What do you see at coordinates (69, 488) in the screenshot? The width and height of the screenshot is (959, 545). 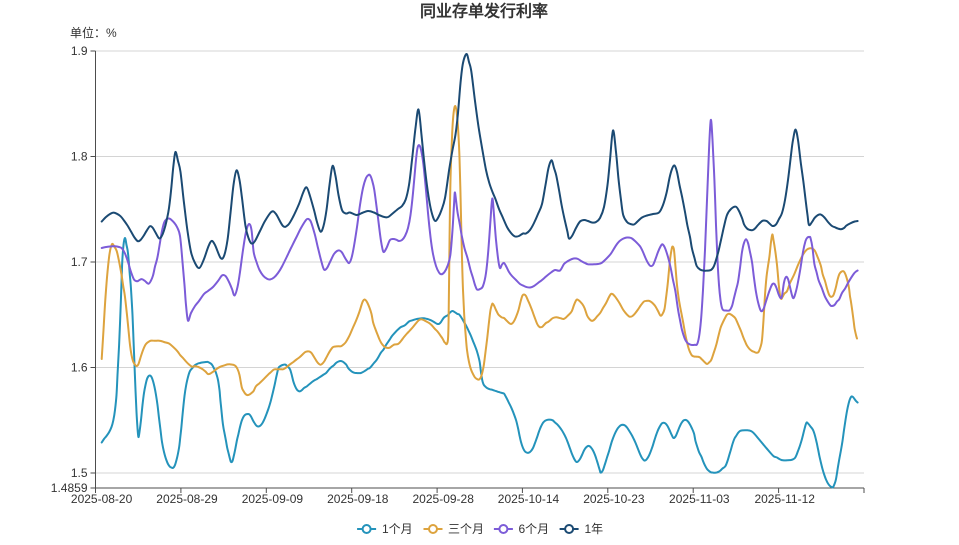 I see `svg-text: 1.4859` at bounding box center [69, 488].